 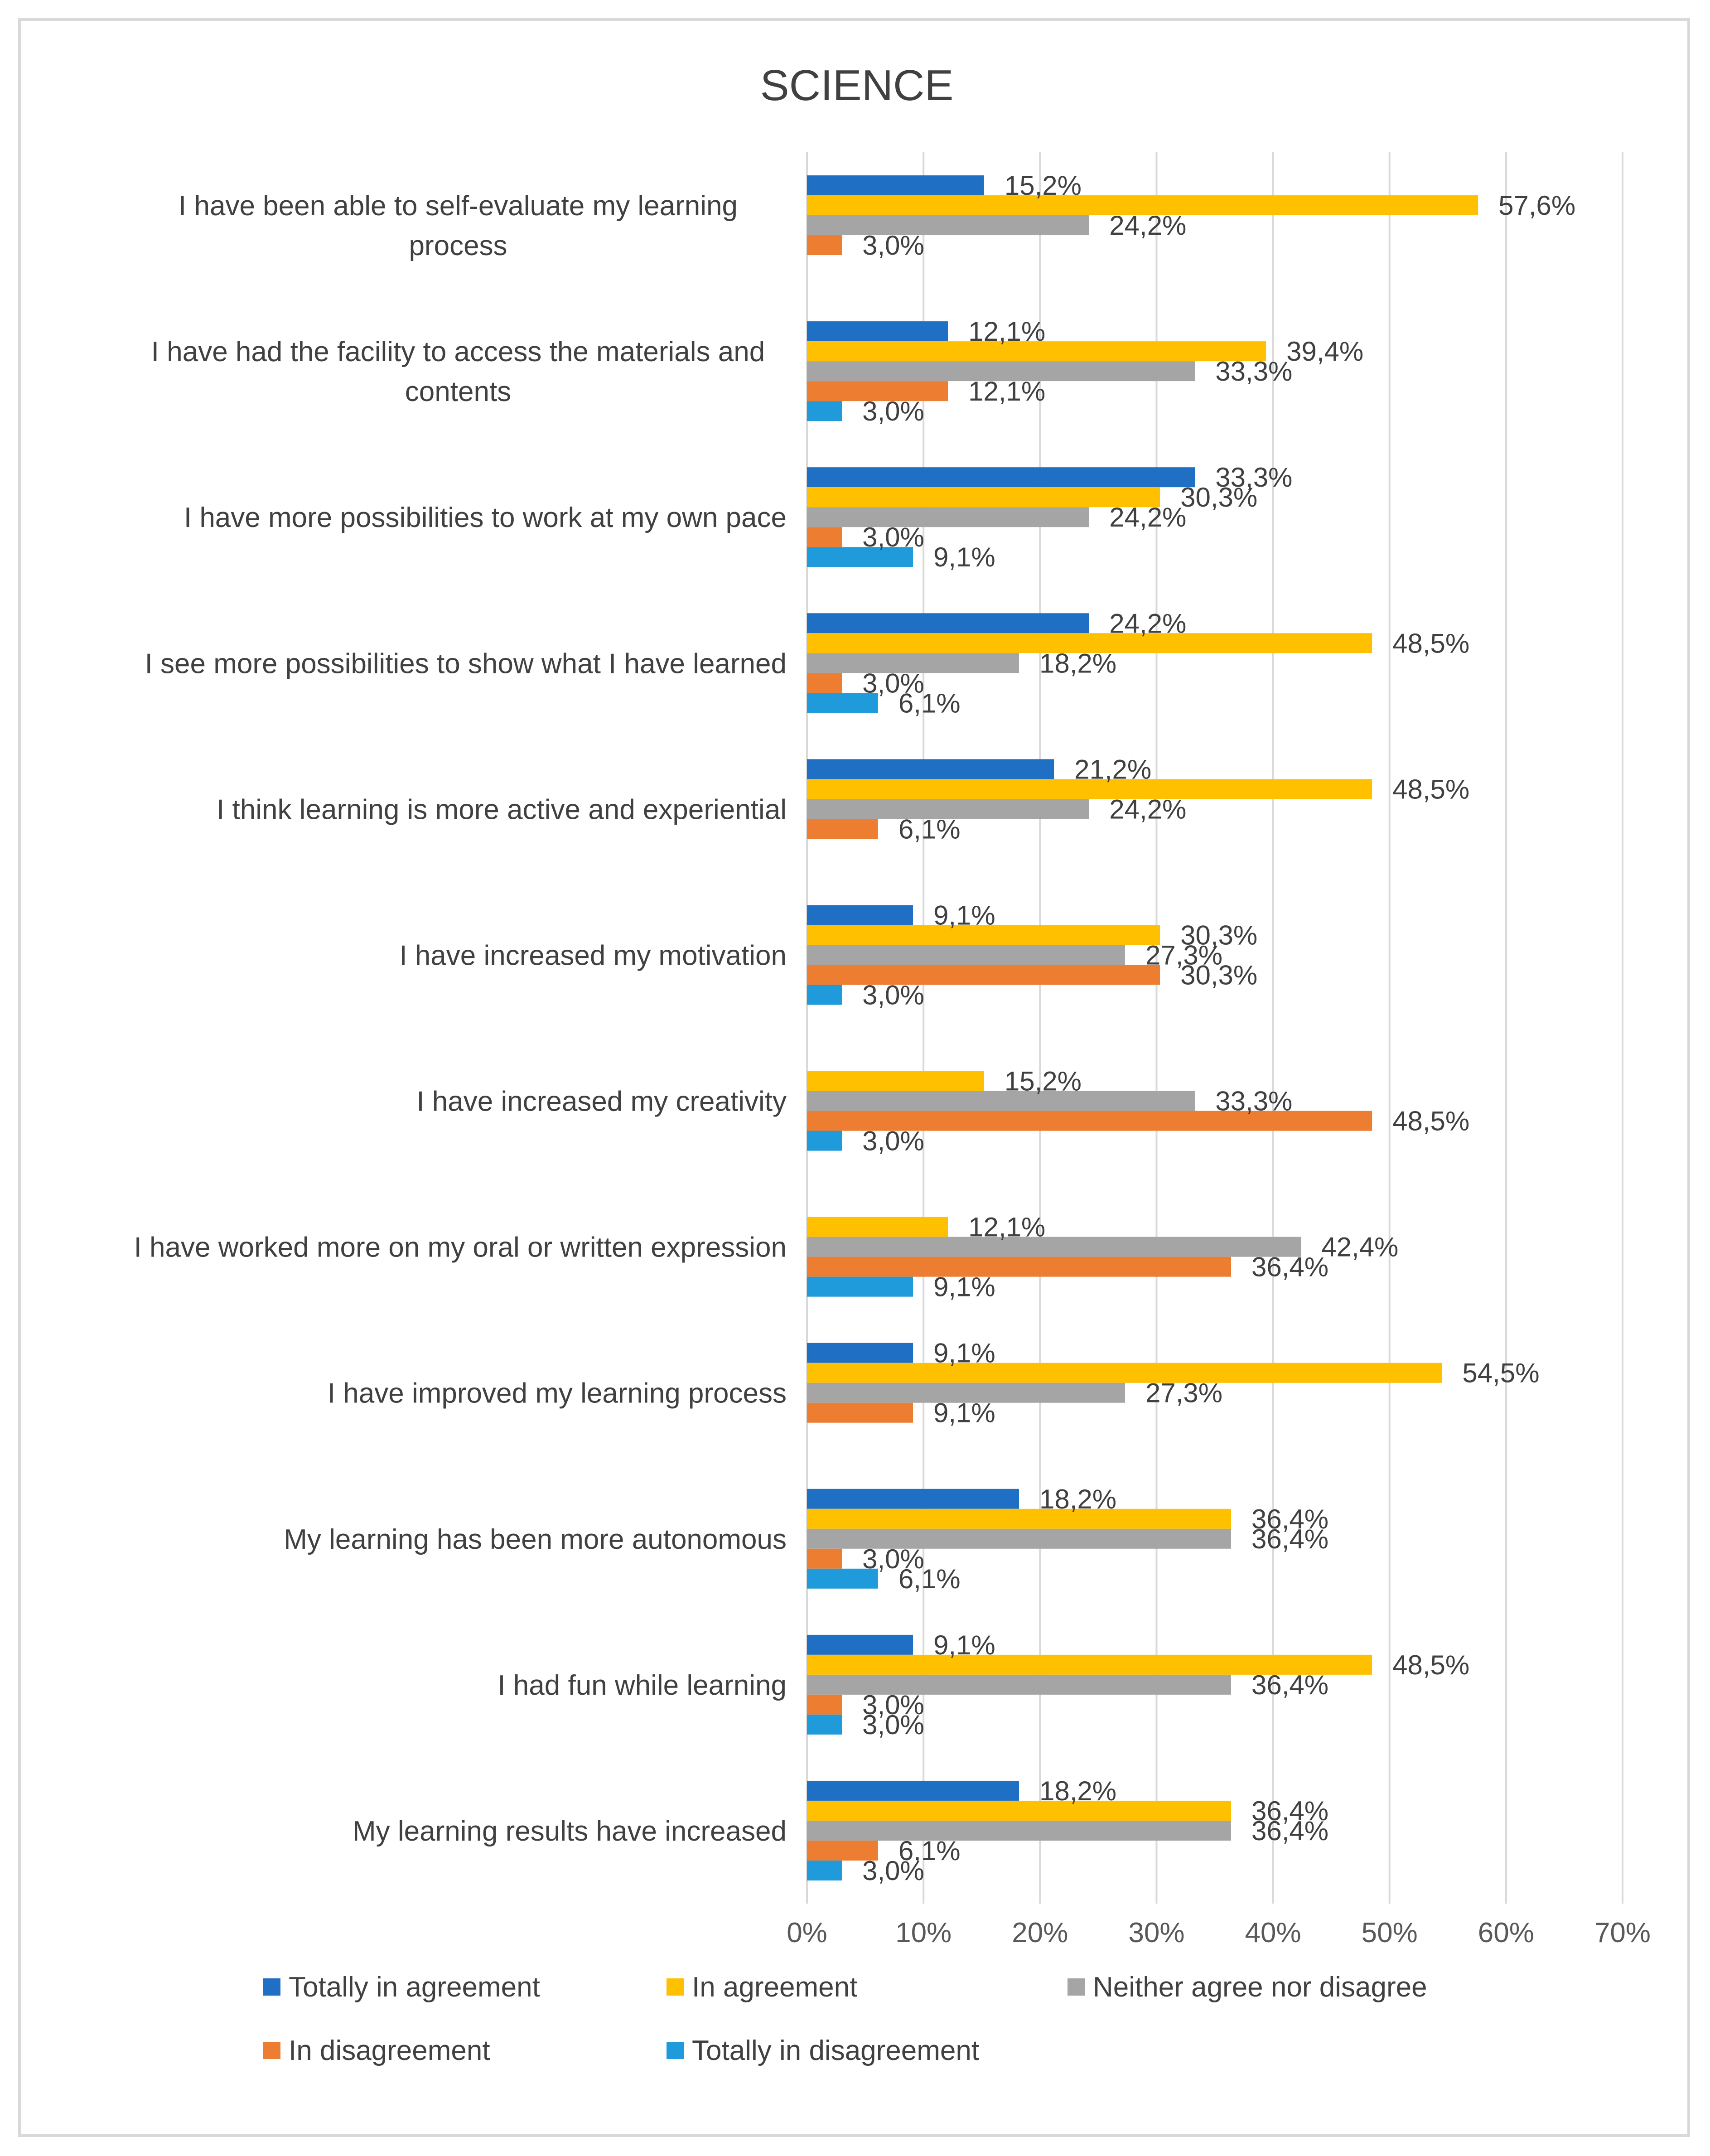 I want to click on legend-label: Totally in disagreement, so click(x=836, y=2050).